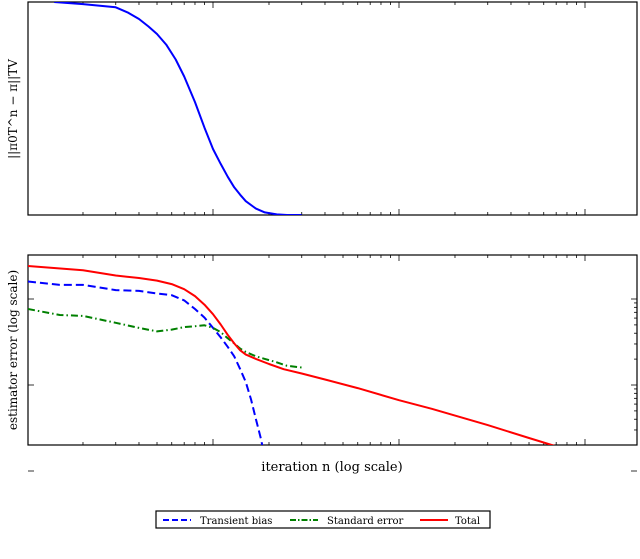 This screenshot has width=640, height=559. Describe the element at coordinates (165, 338) in the screenshot. I see `bottom-series-standard-error` at that location.